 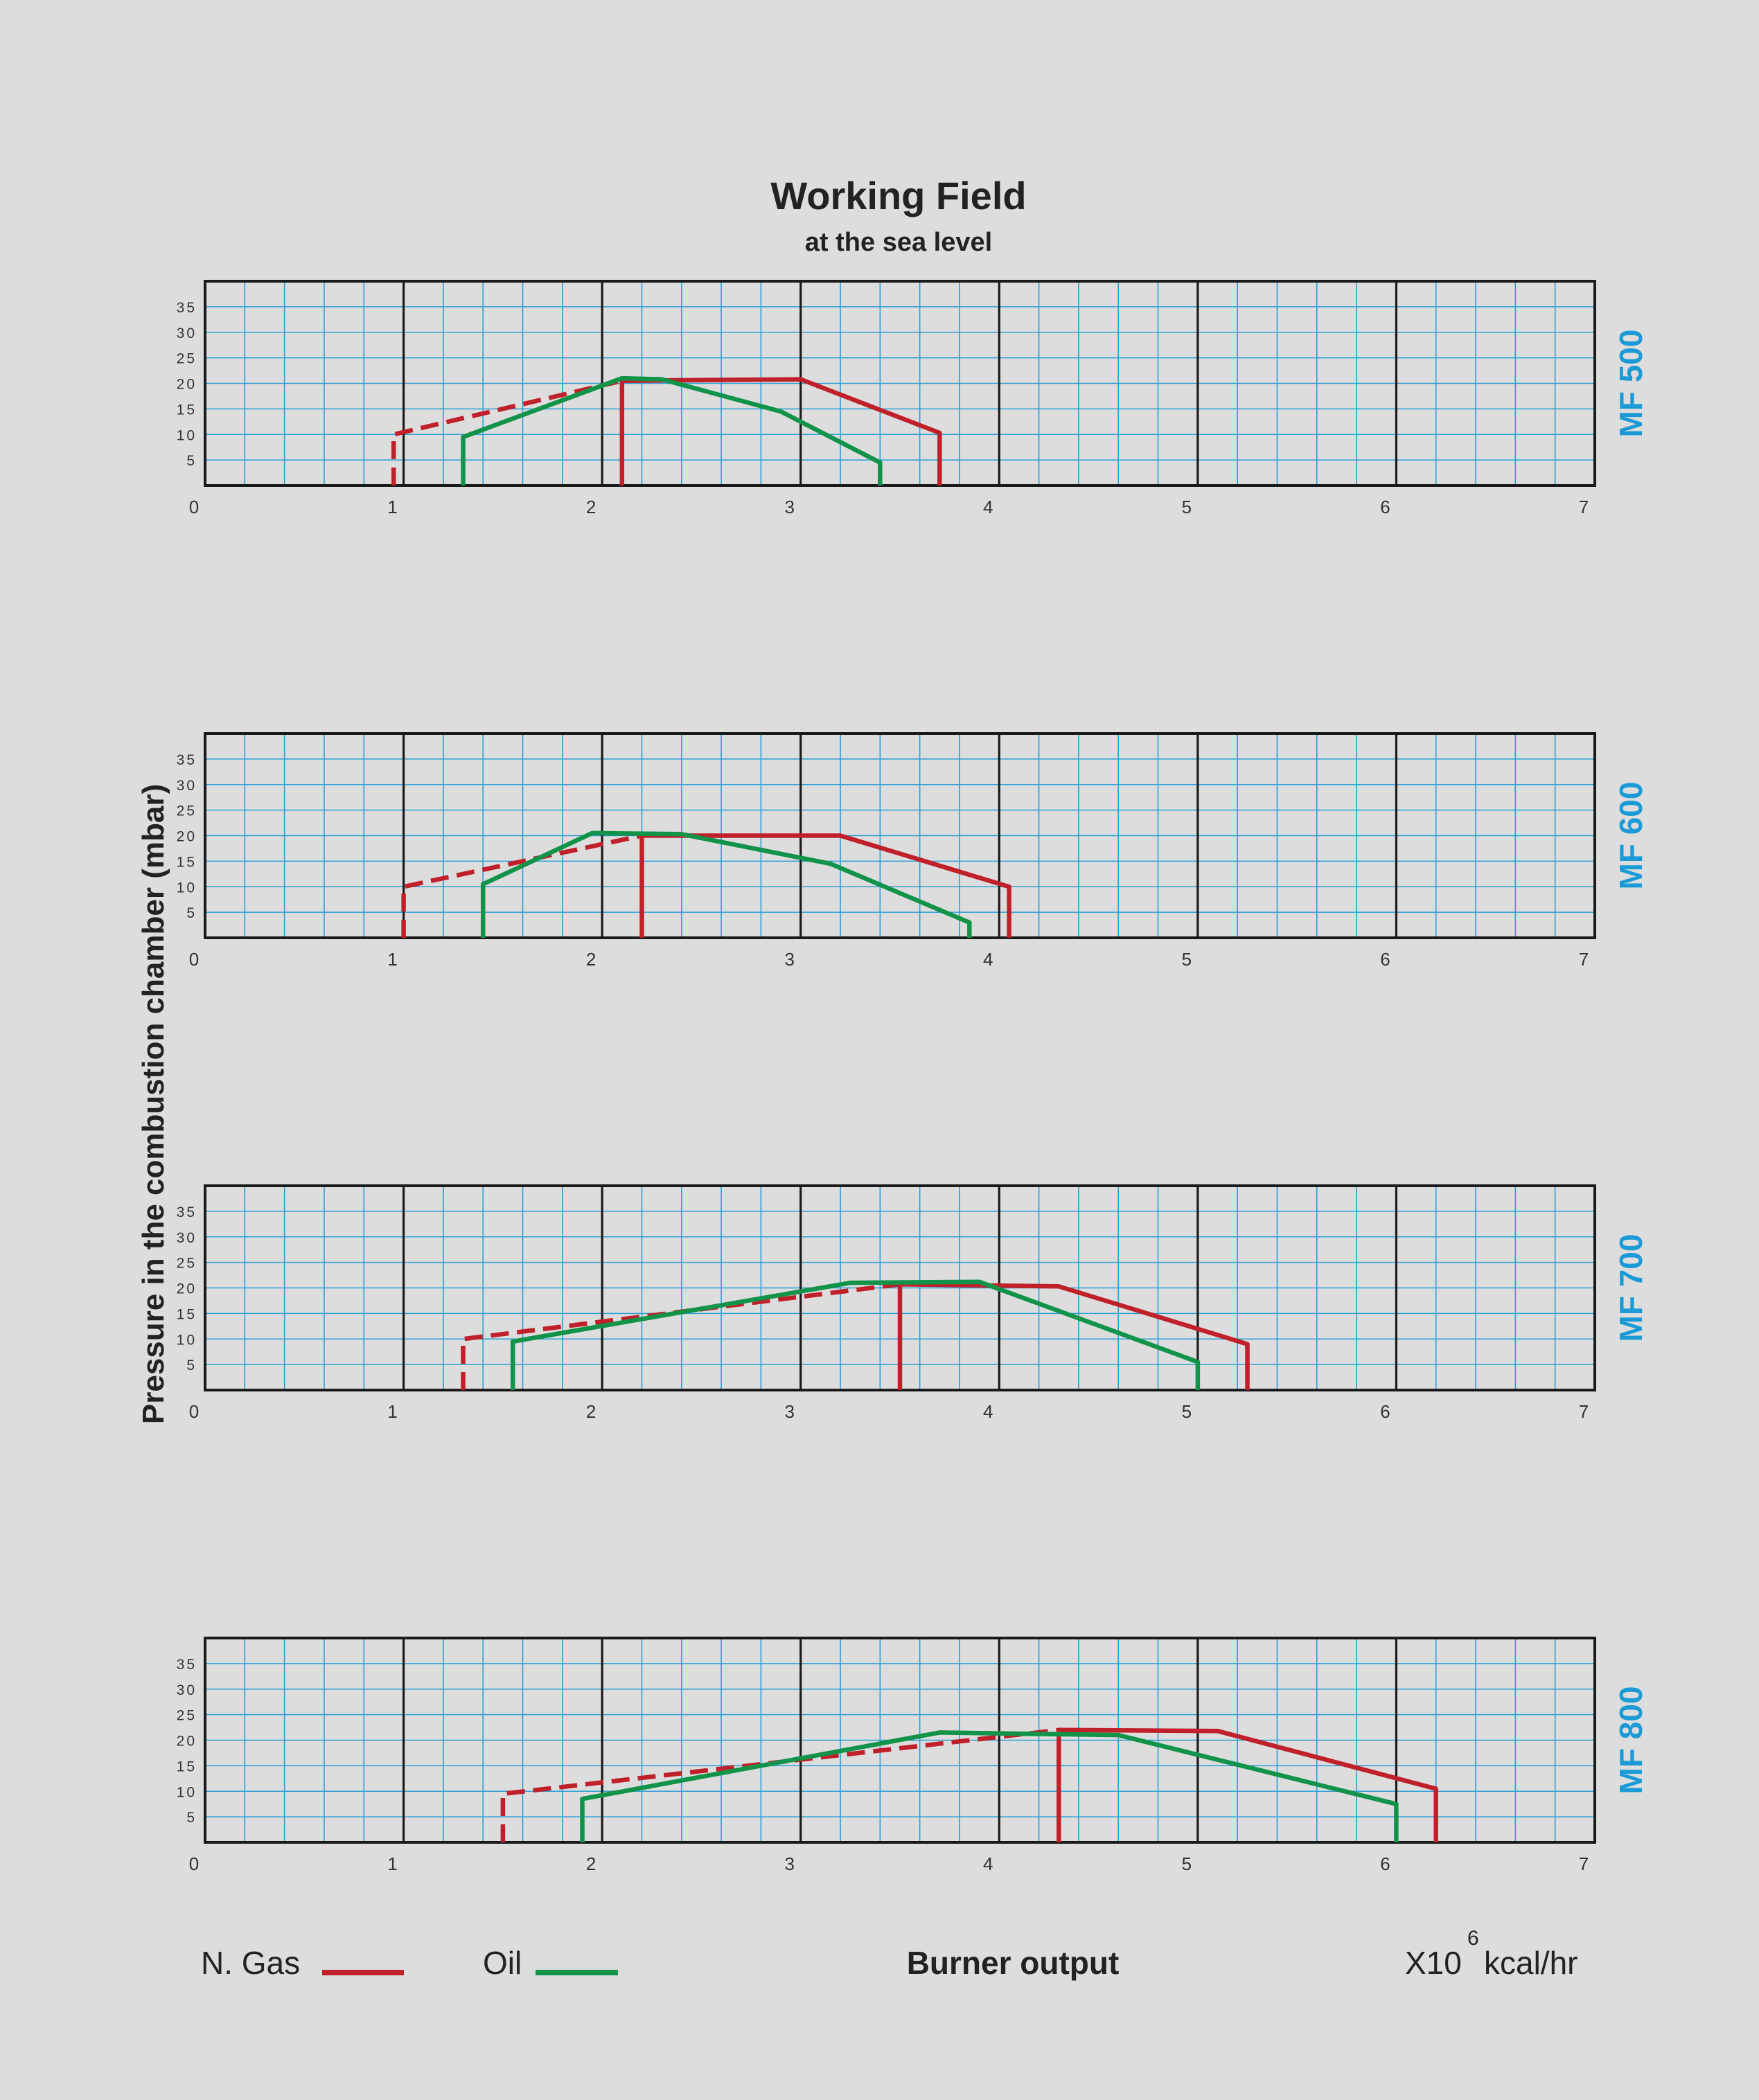 What do you see at coordinates (251, 1963) in the screenshot?
I see `legend-gas-label: N. Gas` at bounding box center [251, 1963].